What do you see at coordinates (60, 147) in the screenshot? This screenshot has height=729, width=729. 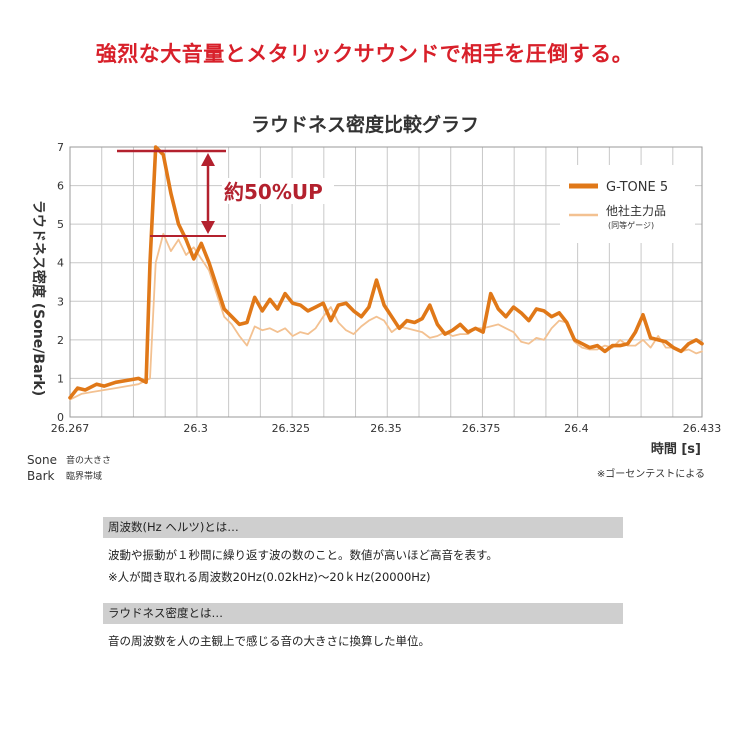 I see `y-tick-label: 7` at bounding box center [60, 147].